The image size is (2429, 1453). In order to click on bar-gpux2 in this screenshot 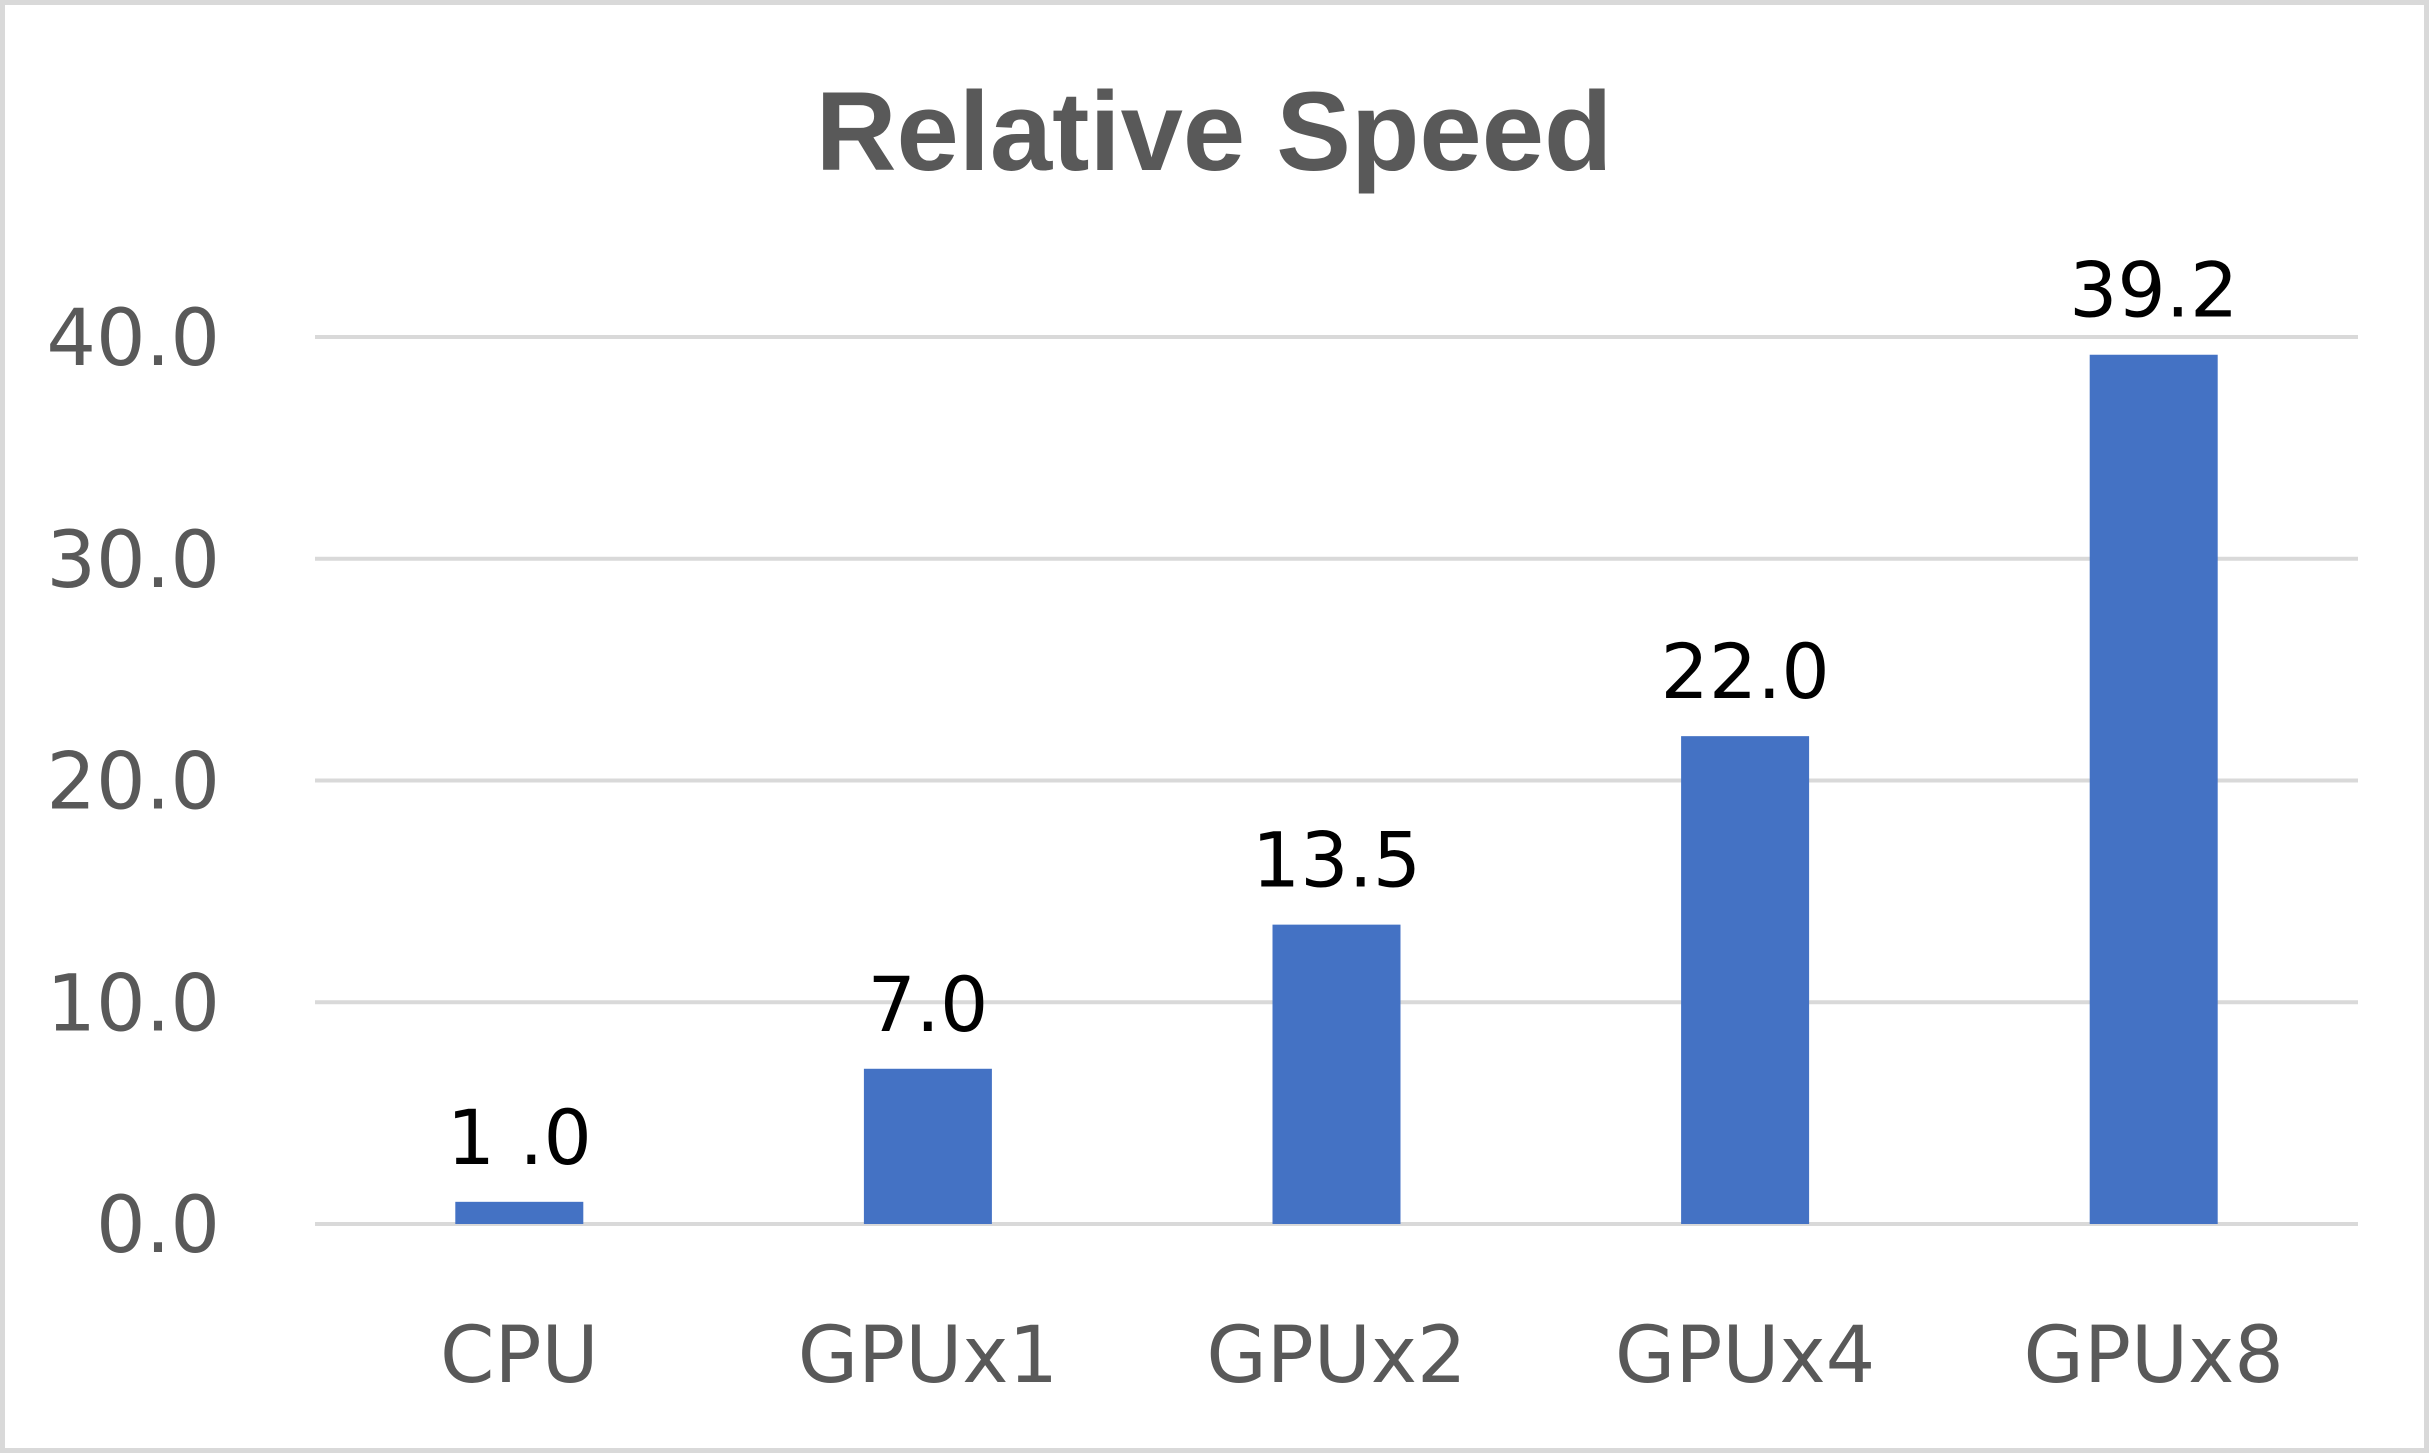, I will do `click(1336, 1074)`.